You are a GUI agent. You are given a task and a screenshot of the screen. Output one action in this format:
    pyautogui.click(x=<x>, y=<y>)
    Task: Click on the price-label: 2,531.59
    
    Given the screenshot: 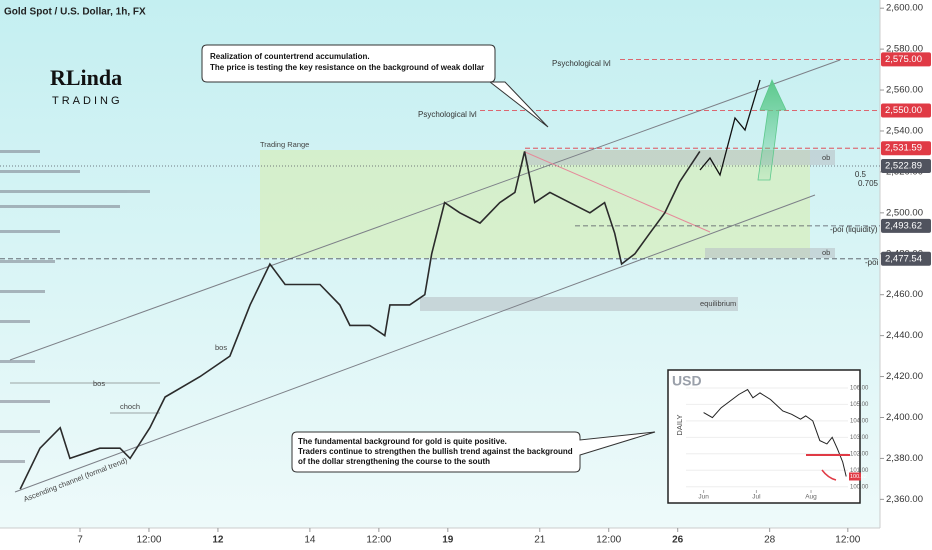 What is the action you would take?
    pyautogui.click(x=903, y=148)
    